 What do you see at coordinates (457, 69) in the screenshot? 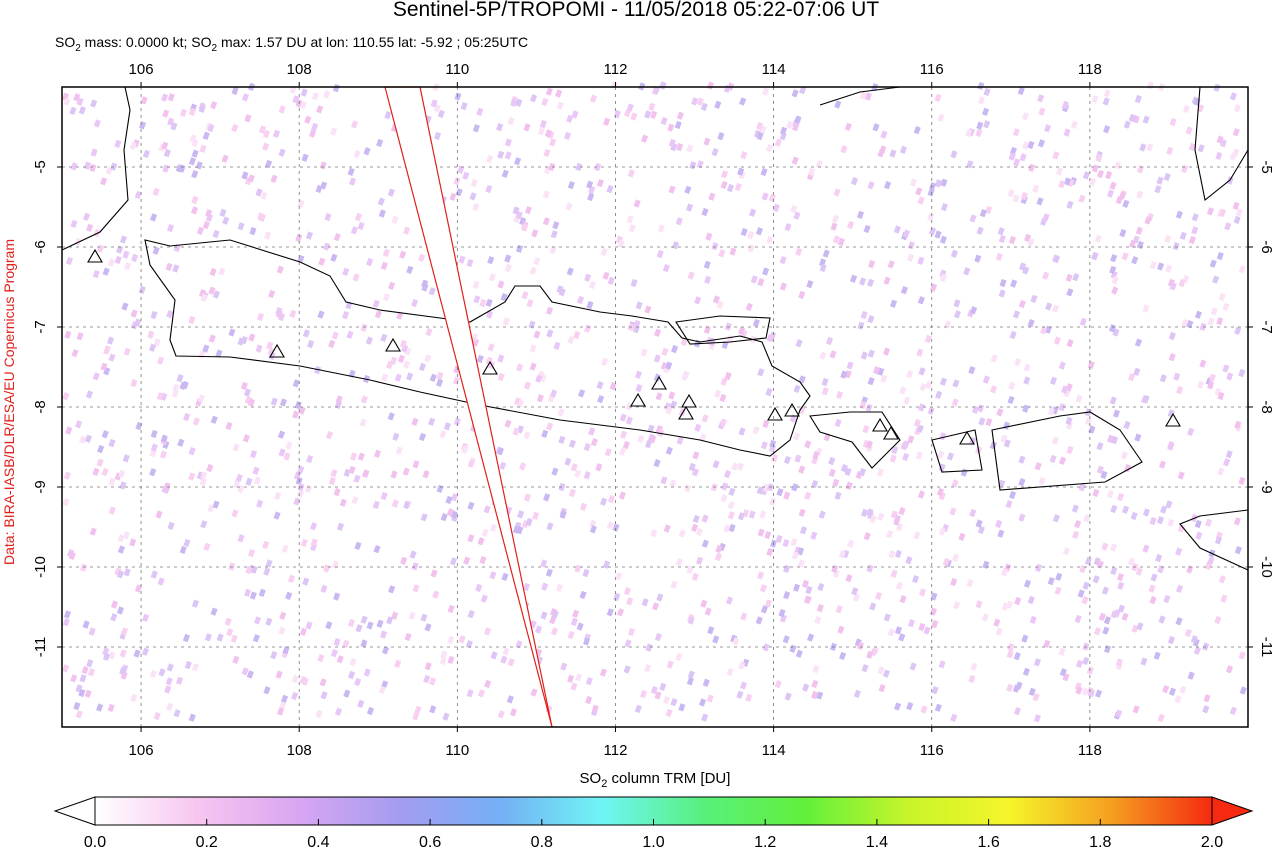
I see `x-tick-label: 110` at bounding box center [457, 69].